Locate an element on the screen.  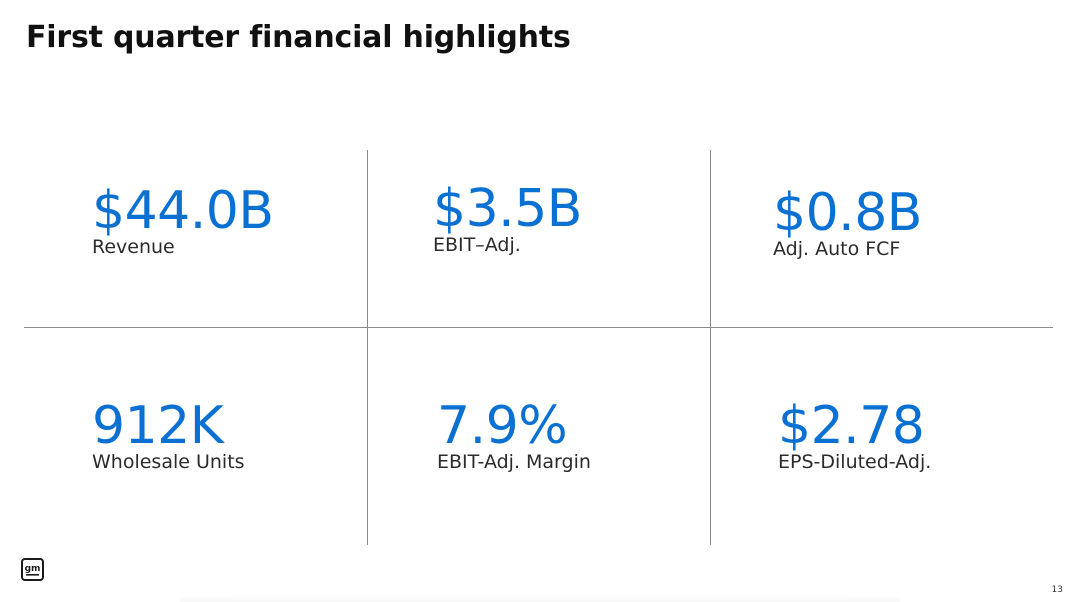
metric-value: $0.8B is located at coordinates (847, 213).